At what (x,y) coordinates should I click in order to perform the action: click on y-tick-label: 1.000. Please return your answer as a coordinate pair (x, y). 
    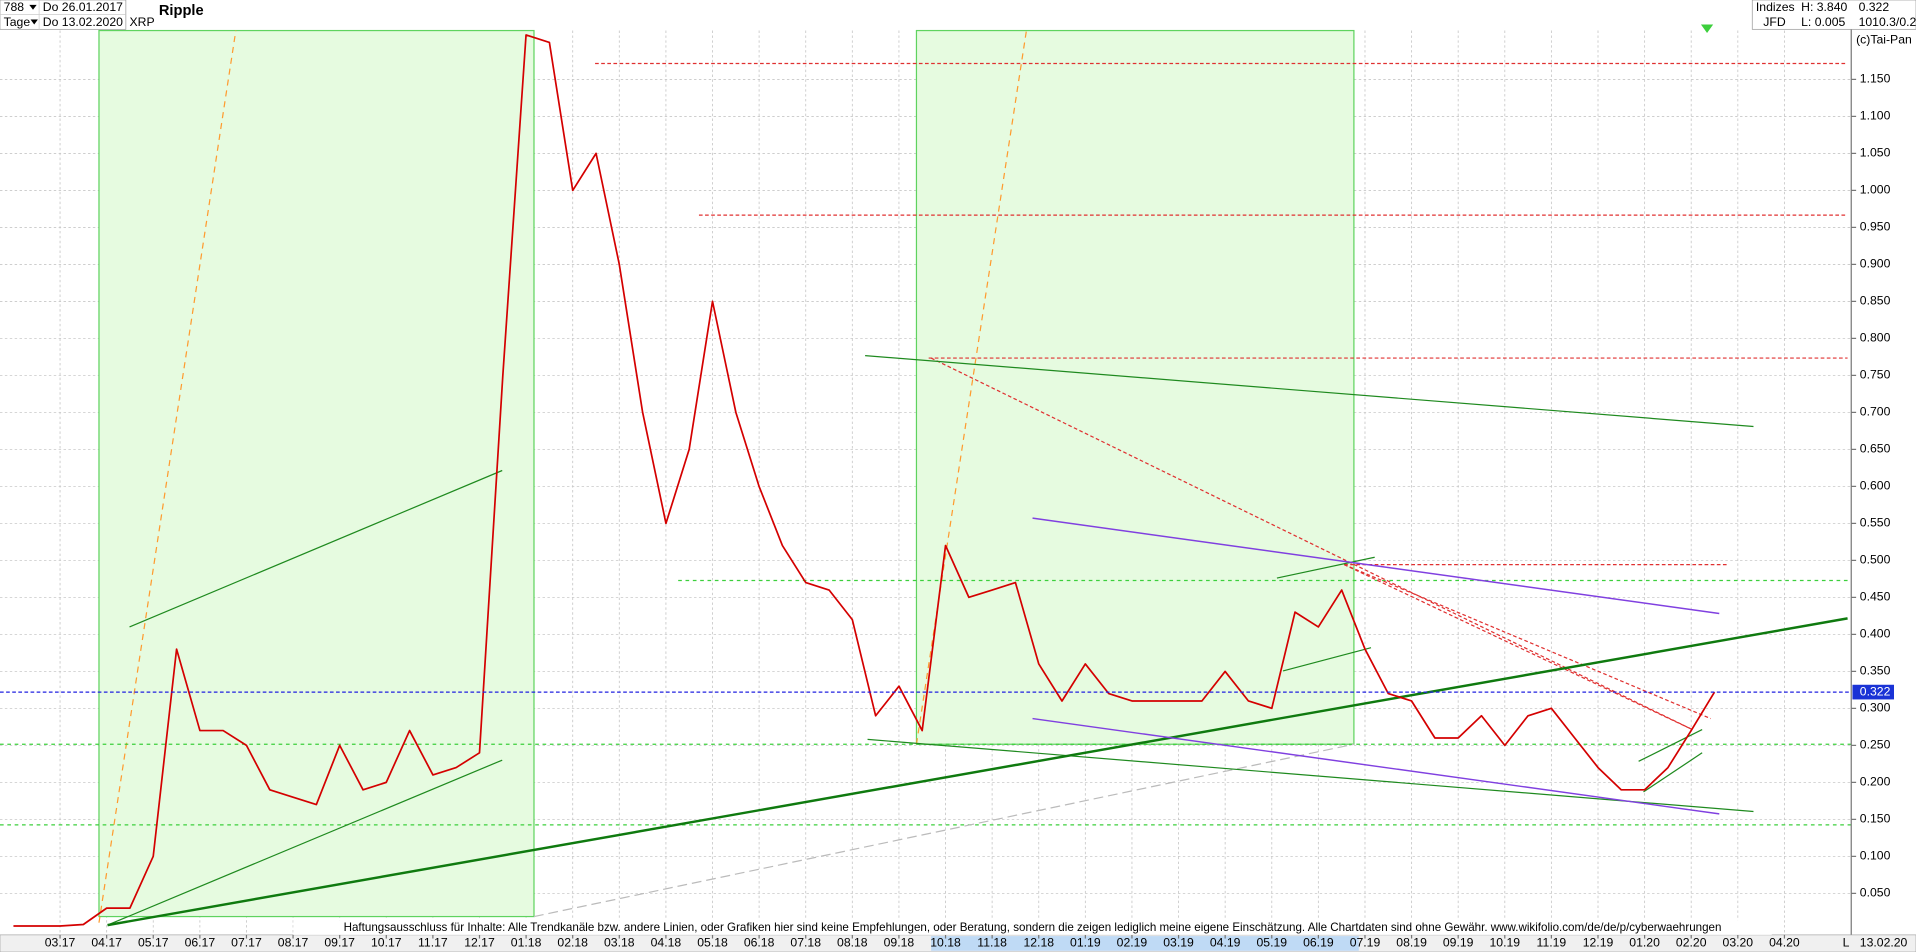
    Looking at the image, I should click on (1875, 190).